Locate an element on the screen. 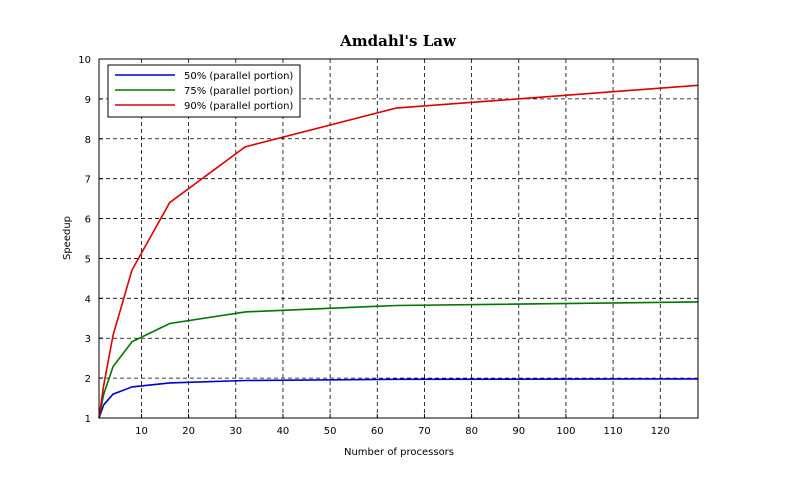 This screenshot has height=478, width=800. x-tick-label: 90 is located at coordinates (518, 431).